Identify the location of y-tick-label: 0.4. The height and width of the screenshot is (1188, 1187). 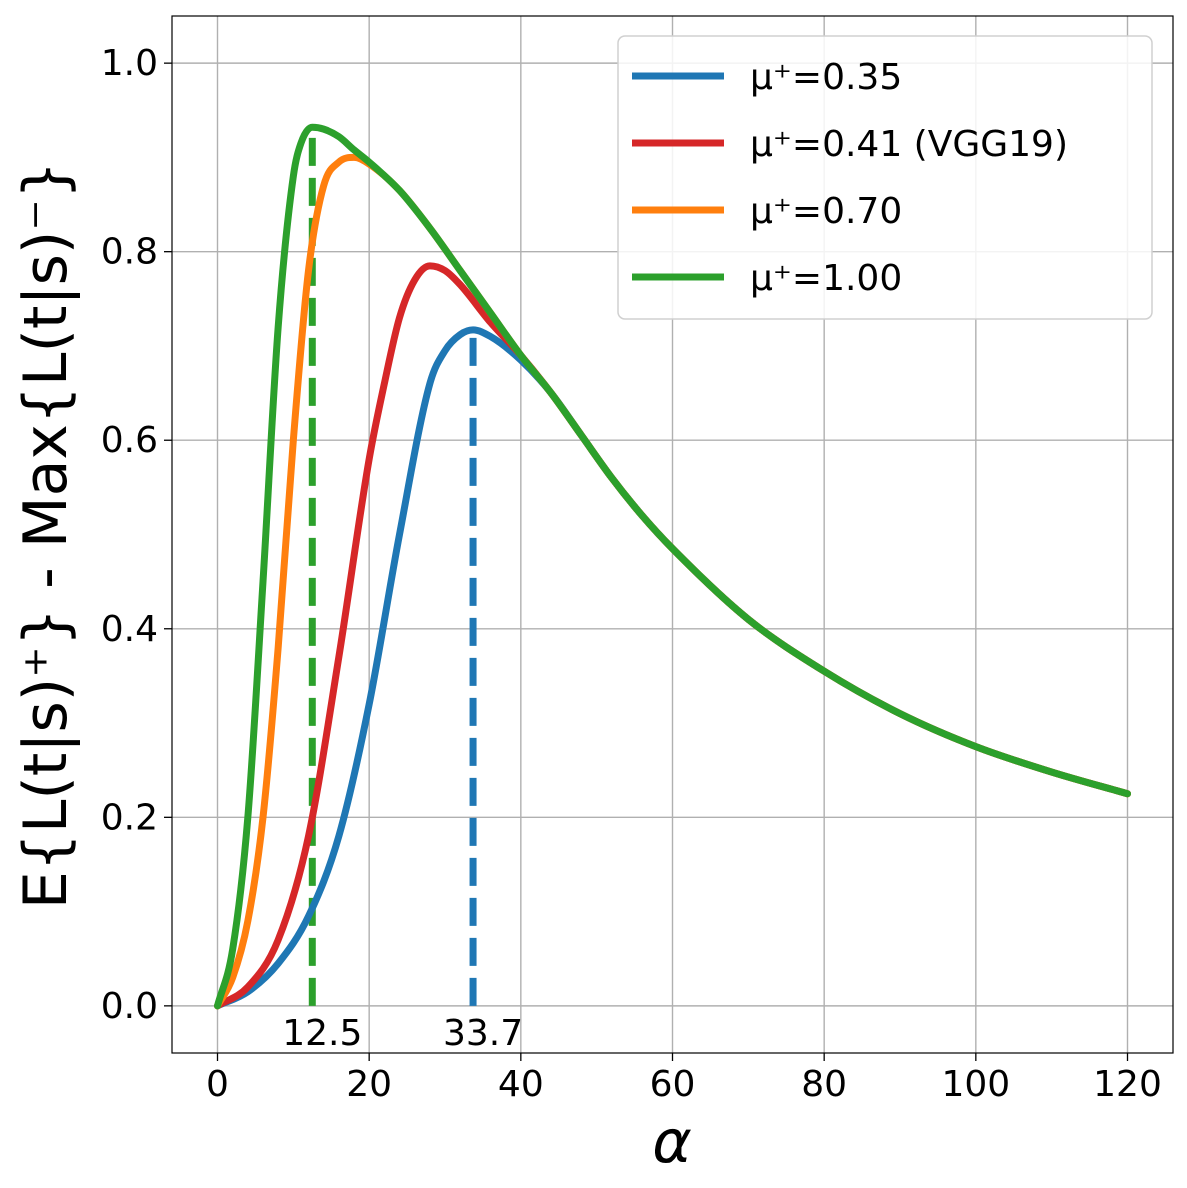
(129, 629).